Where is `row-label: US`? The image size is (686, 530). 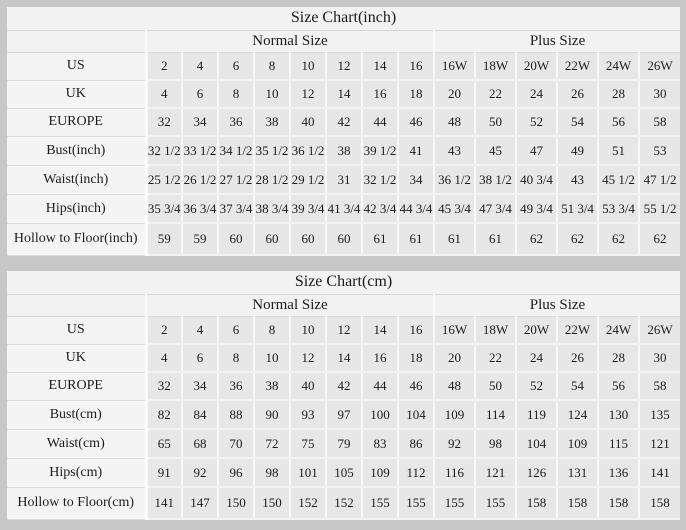 row-label: US is located at coordinates (77, 330).